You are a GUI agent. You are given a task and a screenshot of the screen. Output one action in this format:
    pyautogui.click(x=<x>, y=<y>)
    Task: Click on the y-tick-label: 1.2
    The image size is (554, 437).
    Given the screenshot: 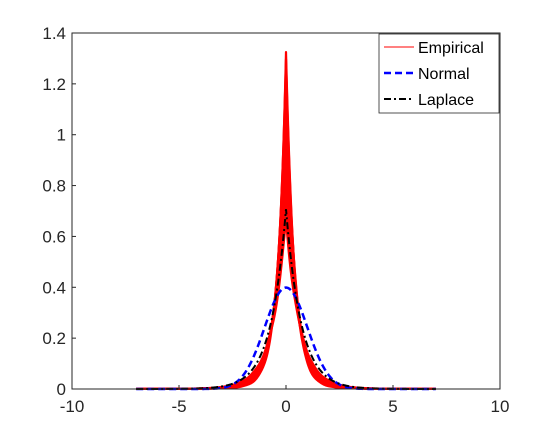 What is the action you would take?
    pyautogui.click(x=54, y=84)
    